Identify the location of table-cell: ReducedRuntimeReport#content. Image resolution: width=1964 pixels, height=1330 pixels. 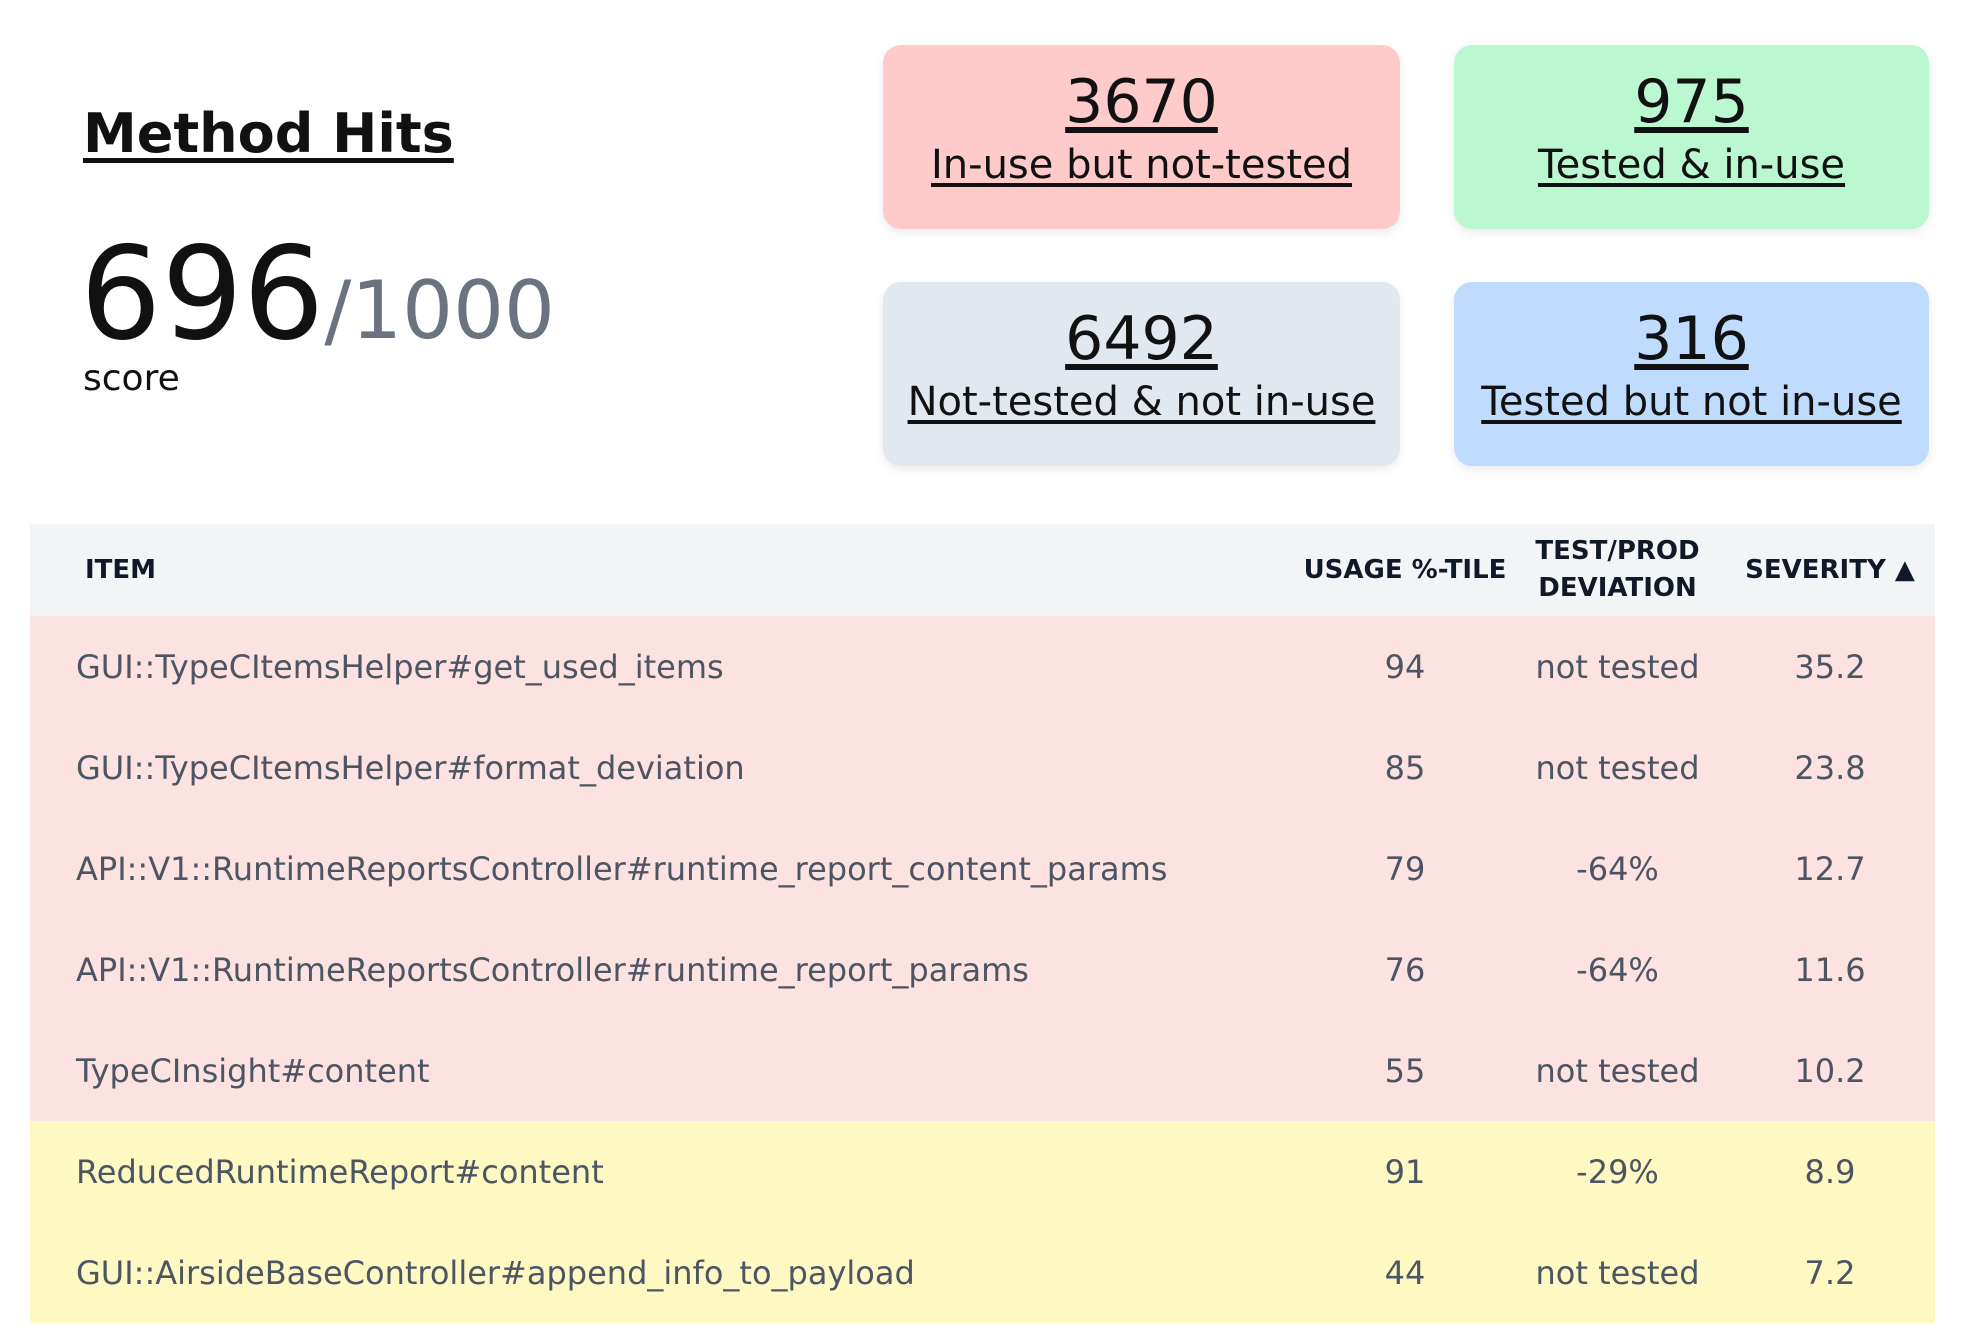
(665, 1171).